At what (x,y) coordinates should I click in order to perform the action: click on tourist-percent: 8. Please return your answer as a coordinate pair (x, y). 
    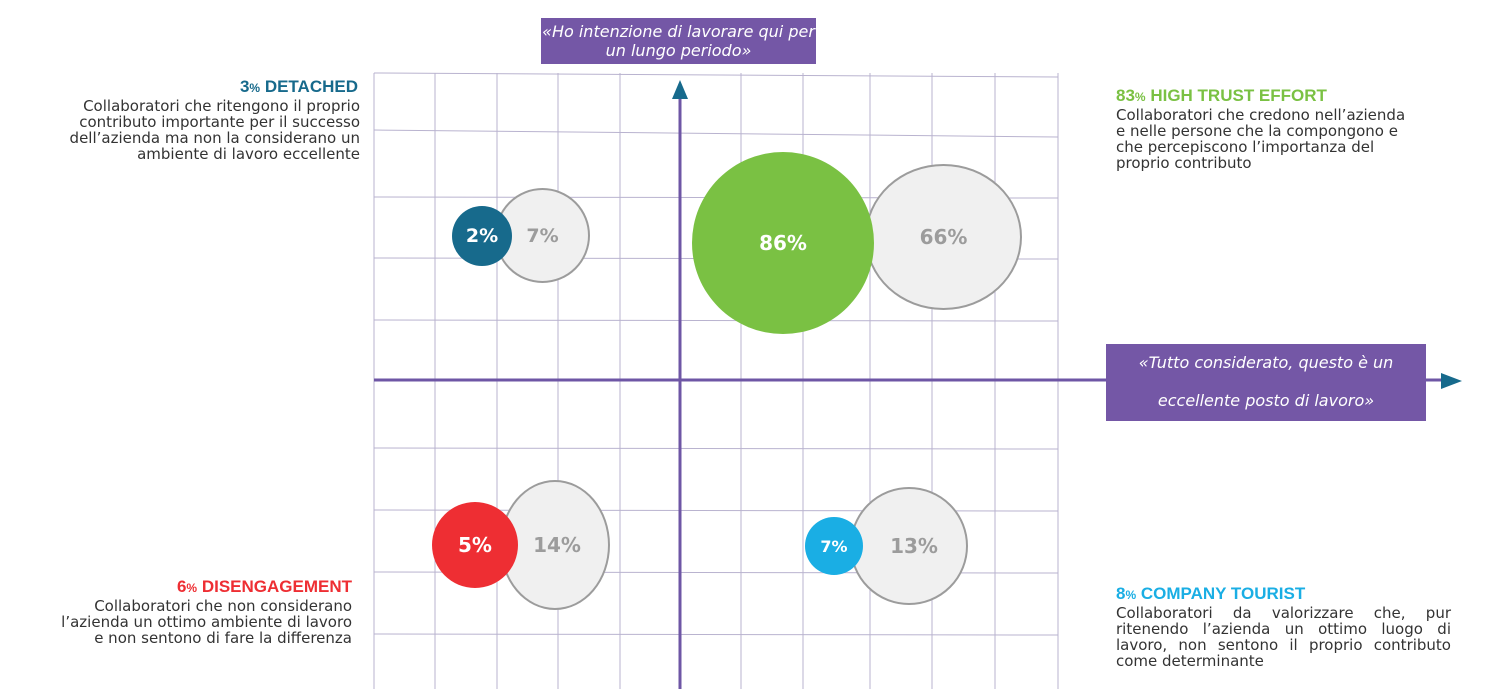
    Looking at the image, I should click on (1121, 593).